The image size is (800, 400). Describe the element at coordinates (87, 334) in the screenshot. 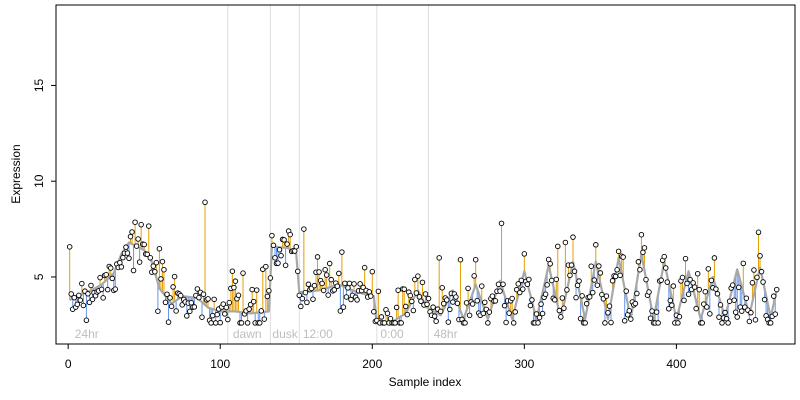

I see `time-annotation-label: 24hr` at that location.